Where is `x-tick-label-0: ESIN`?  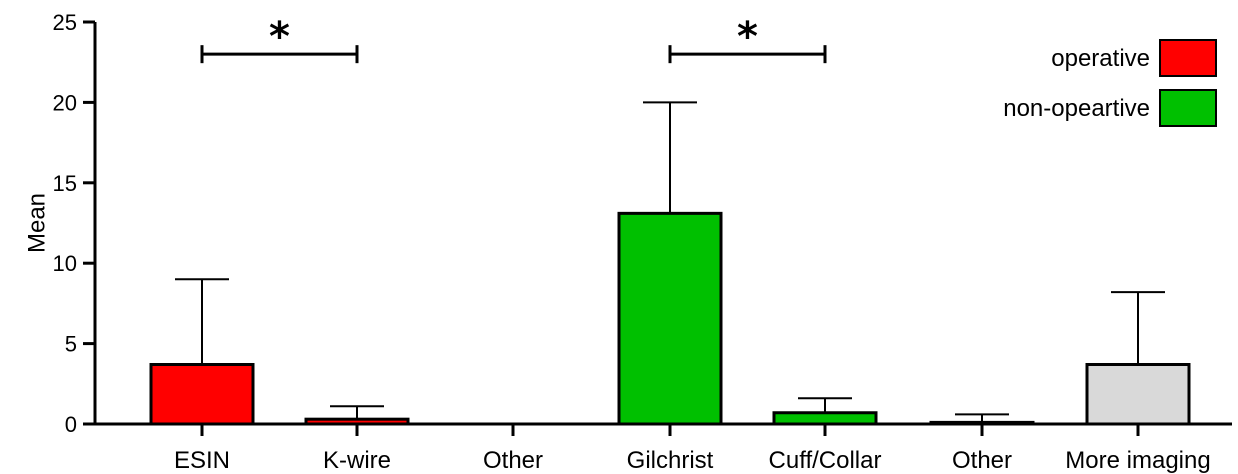 x-tick-label-0: ESIN is located at coordinates (202, 460).